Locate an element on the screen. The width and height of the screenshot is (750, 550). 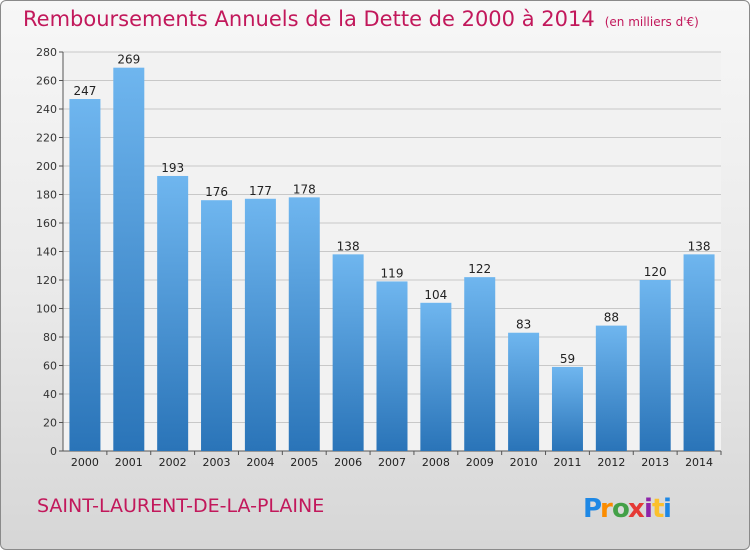
y-tick-label: 60 is located at coordinates (50, 366).